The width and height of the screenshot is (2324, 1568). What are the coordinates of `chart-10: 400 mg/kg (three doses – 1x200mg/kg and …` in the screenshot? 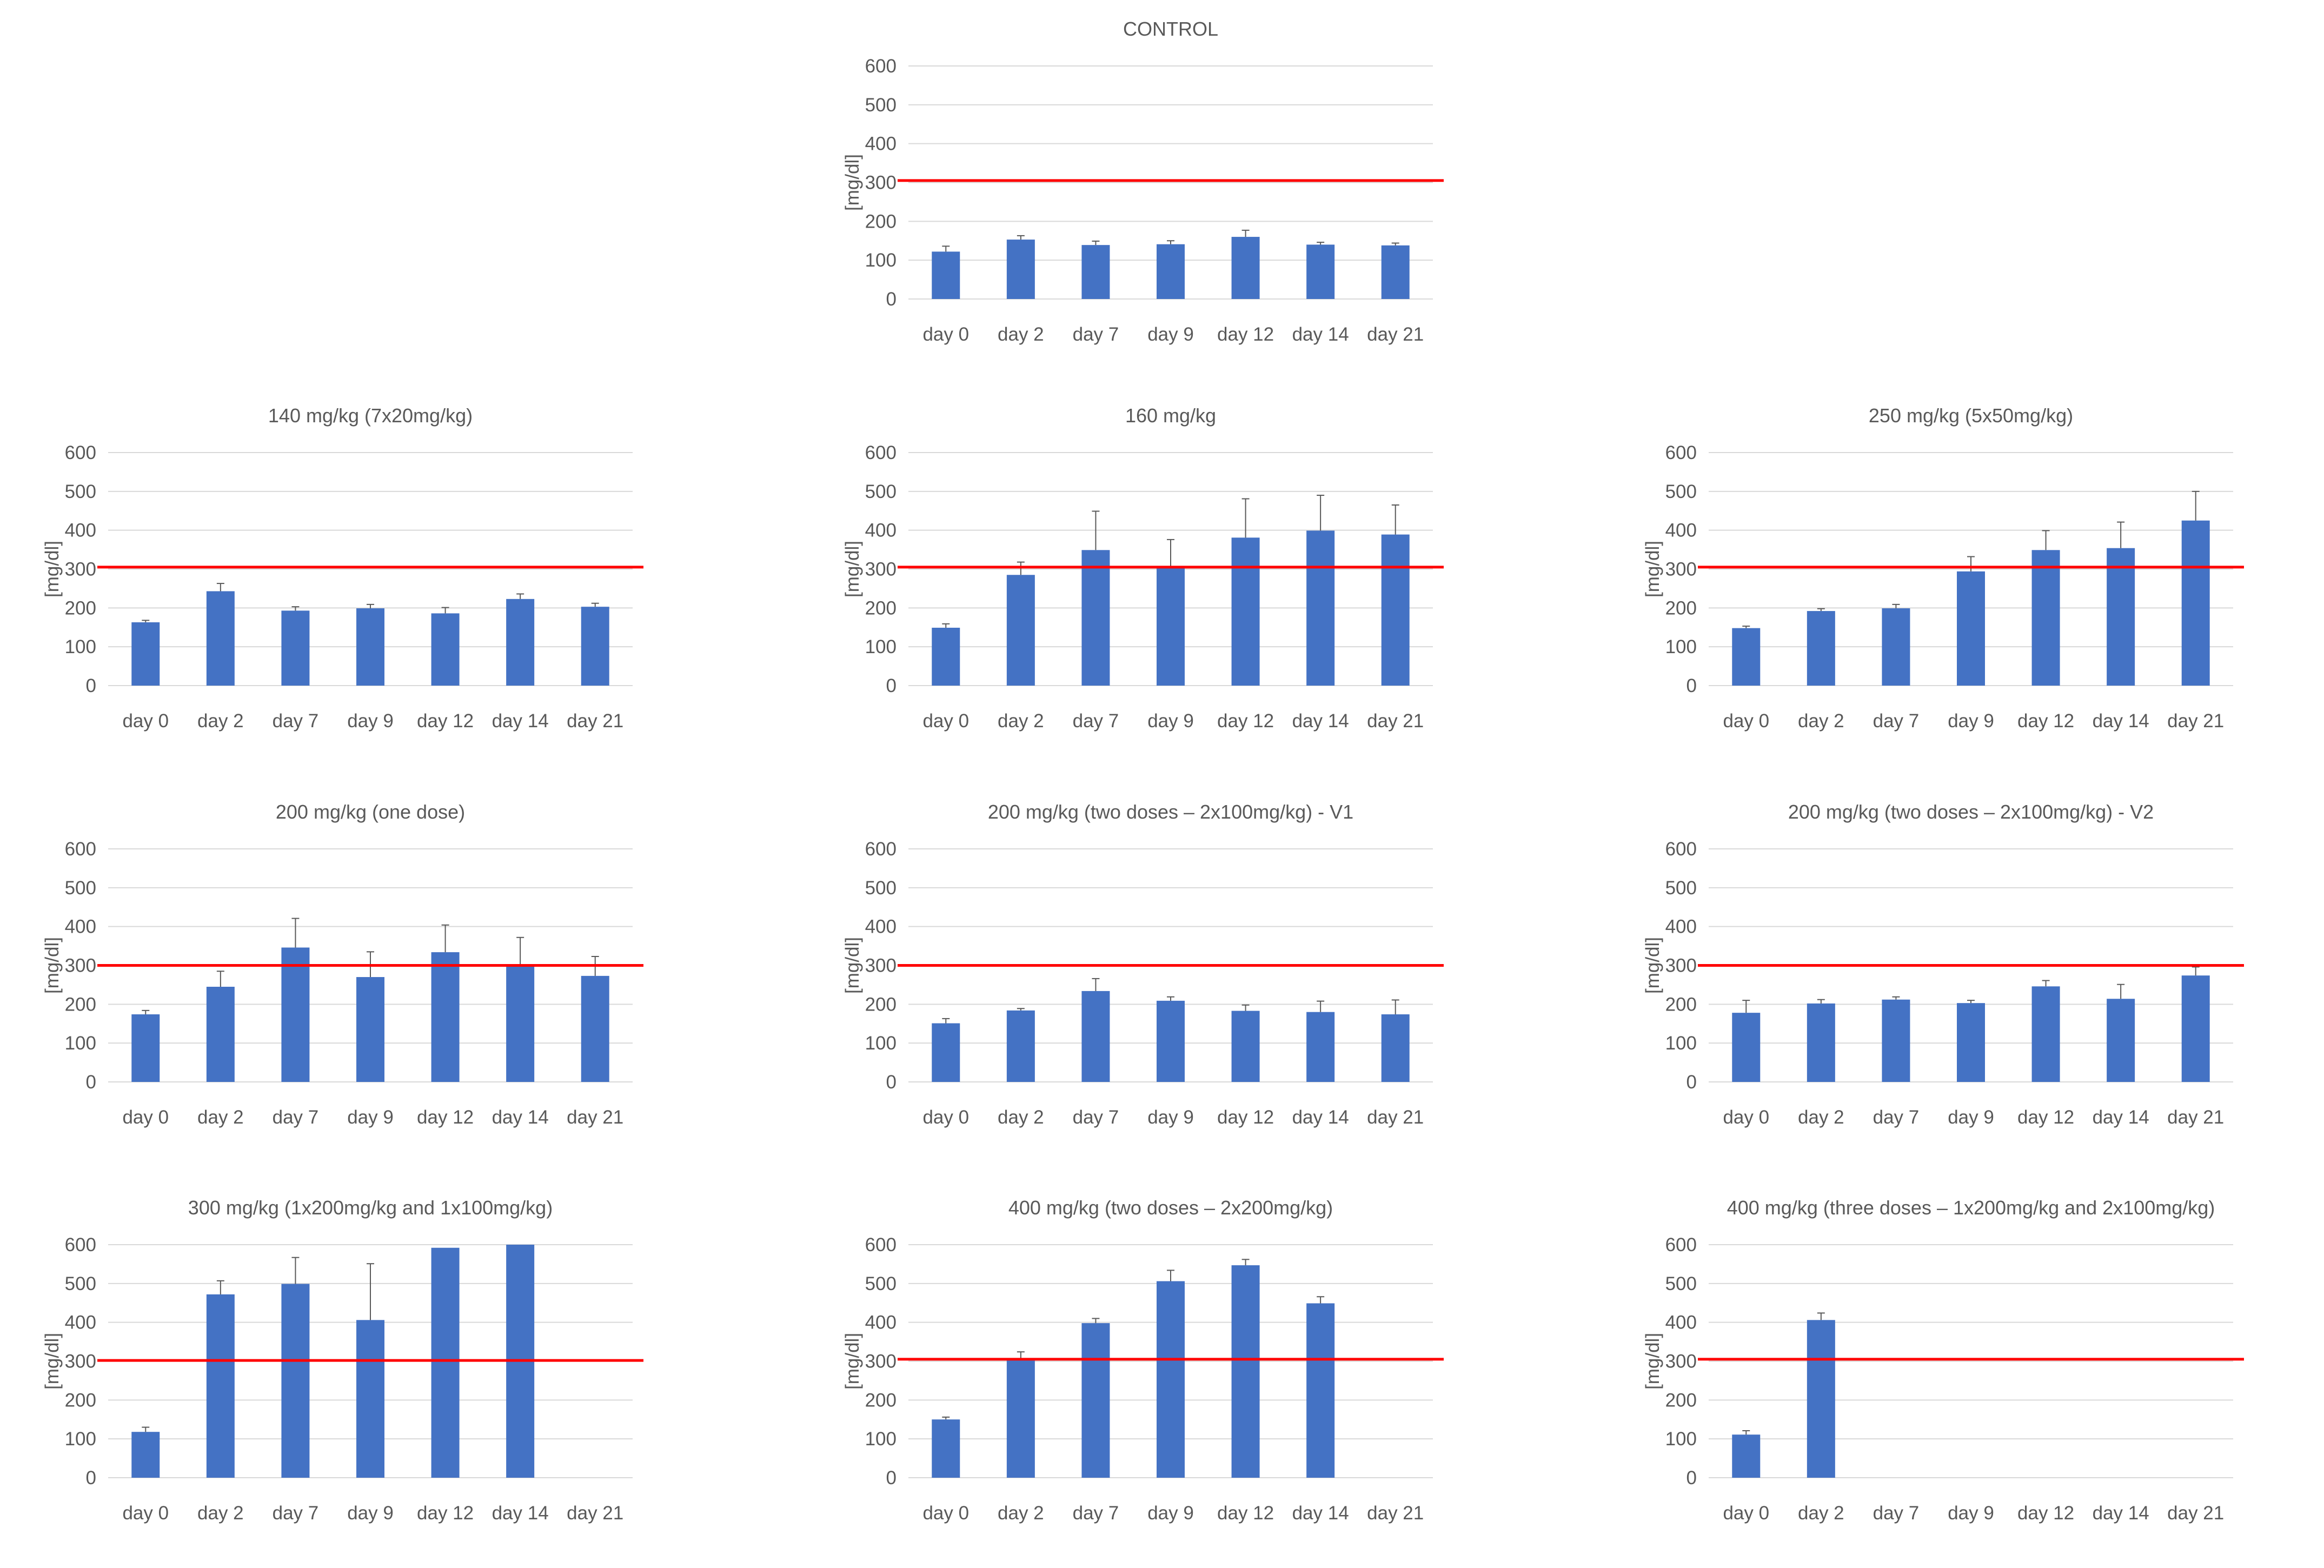 It's located at (1943, 1360).